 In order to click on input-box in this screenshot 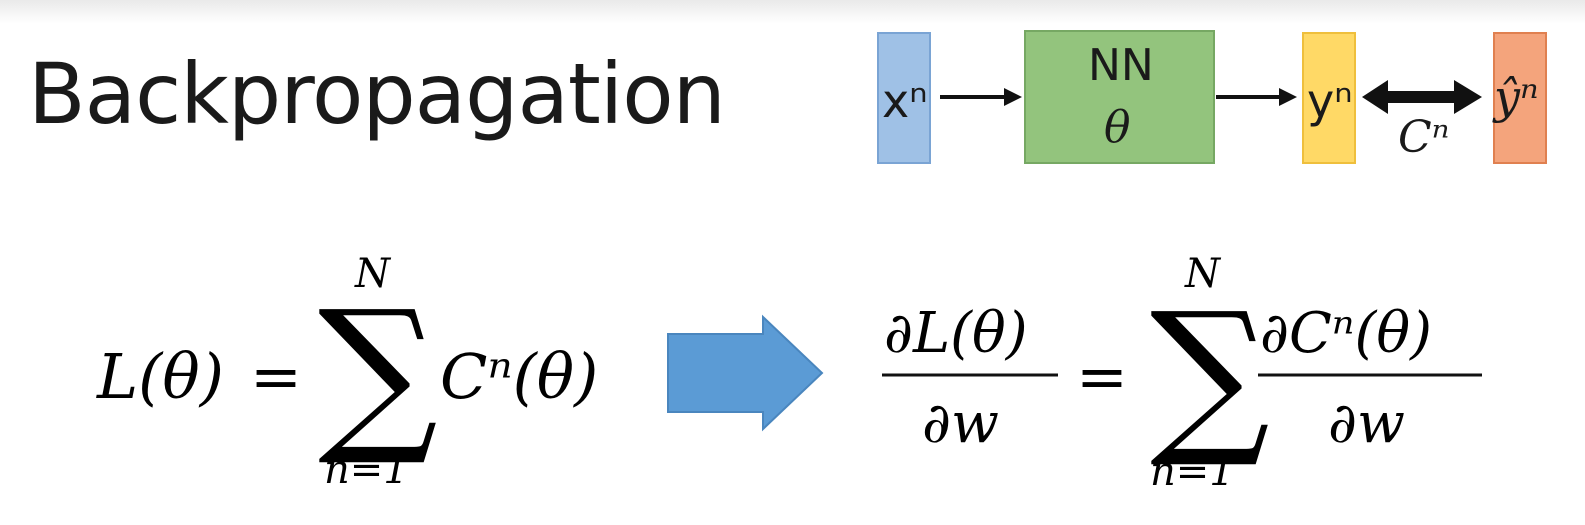, I will do `click(904, 98)`.